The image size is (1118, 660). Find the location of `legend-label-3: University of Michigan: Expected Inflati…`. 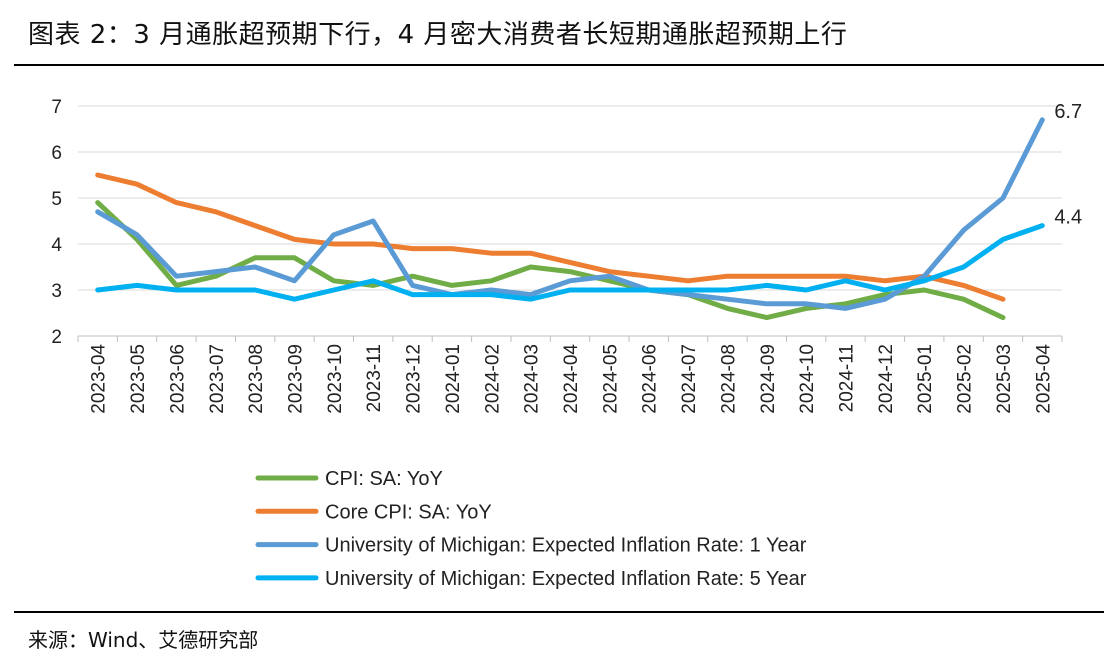

legend-label-3: University of Michigan: Expected Inflati… is located at coordinates (566, 546).